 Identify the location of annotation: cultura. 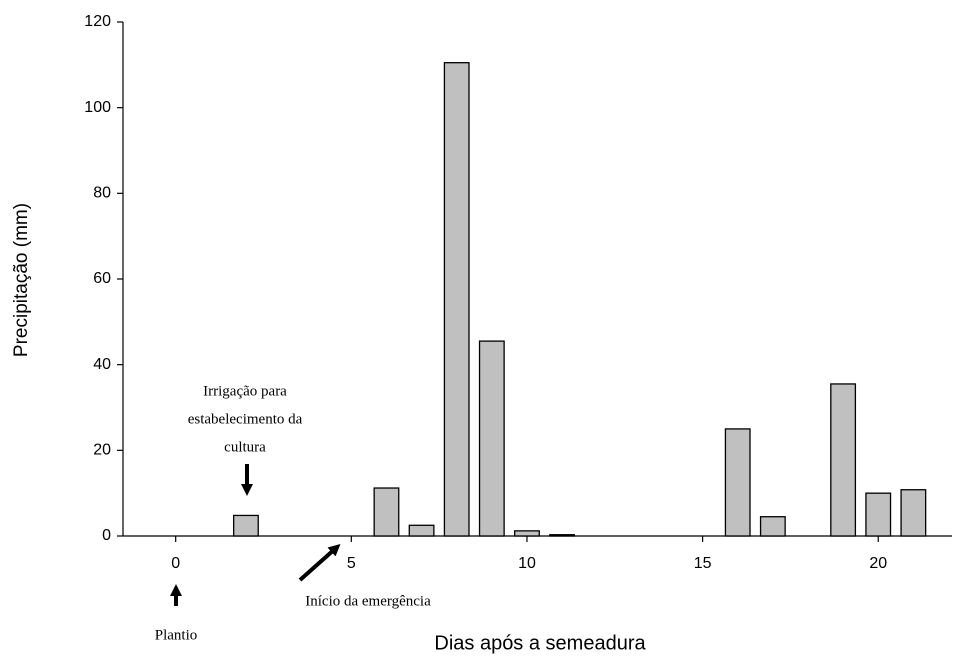
(245, 447).